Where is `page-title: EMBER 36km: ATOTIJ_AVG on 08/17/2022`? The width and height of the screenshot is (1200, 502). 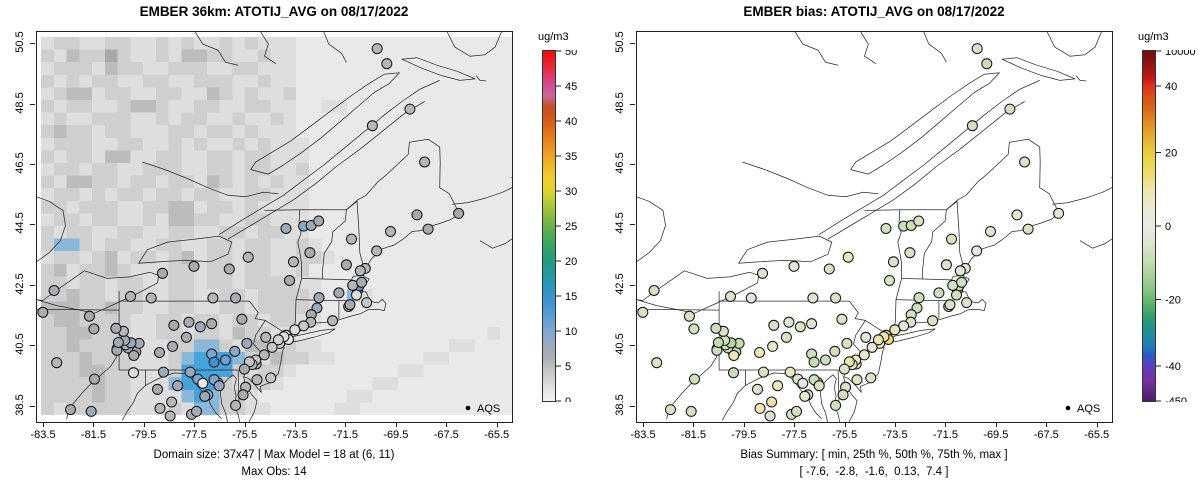
page-title: EMBER 36km: ATOTIJ_AVG on 08/17/2022 is located at coordinates (274, 11).